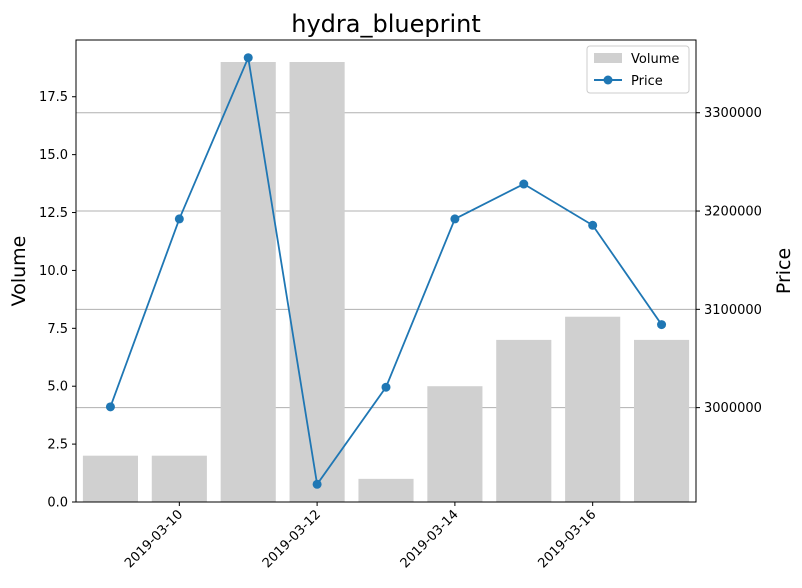  What do you see at coordinates (53, 97) in the screenshot?
I see `y-left-tick-label: 17.5` at bounding box center [53, 97].